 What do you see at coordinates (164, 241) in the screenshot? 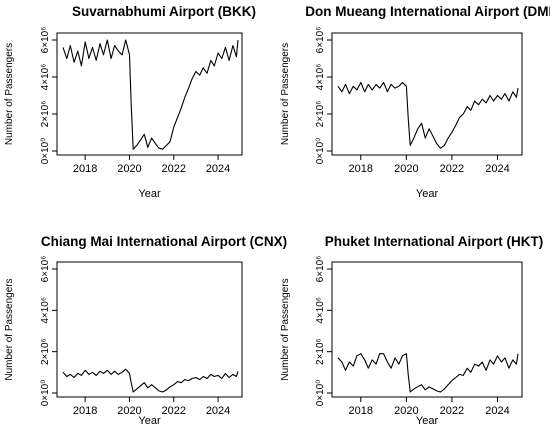
I see `chart-title: Chiang Mai International Airport (CNX)` at bounding box center [164, 241].